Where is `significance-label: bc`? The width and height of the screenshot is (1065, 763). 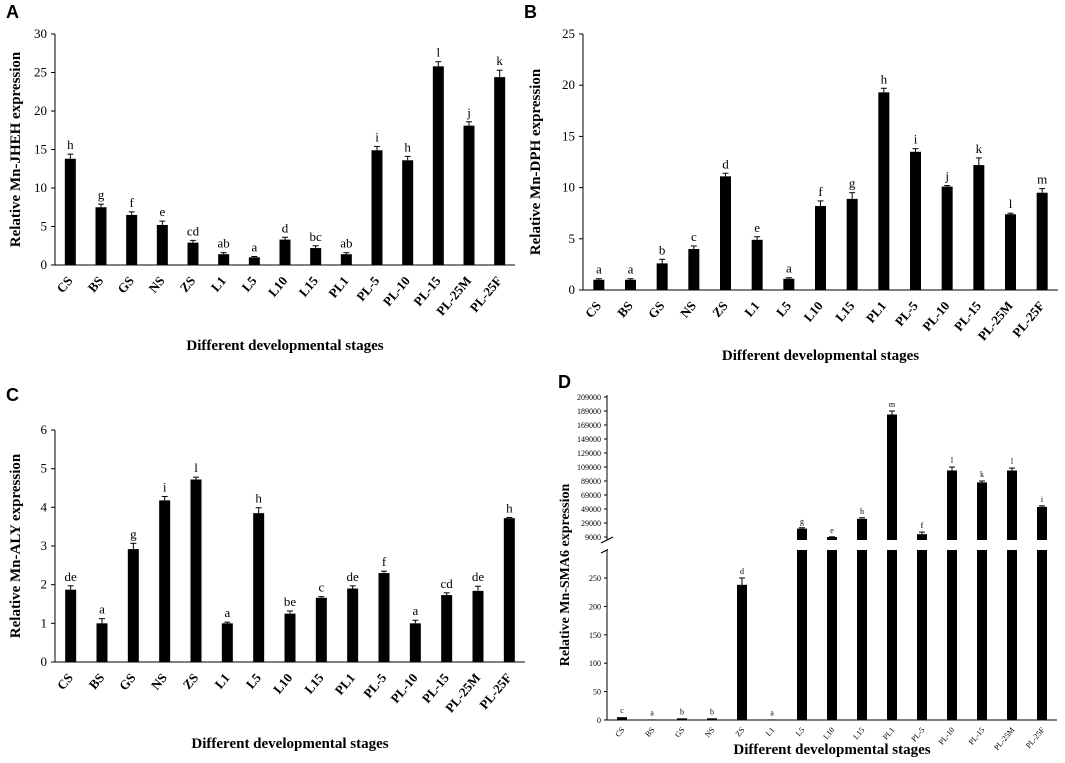
significance-label: bc is located at coordinates (316, 236).